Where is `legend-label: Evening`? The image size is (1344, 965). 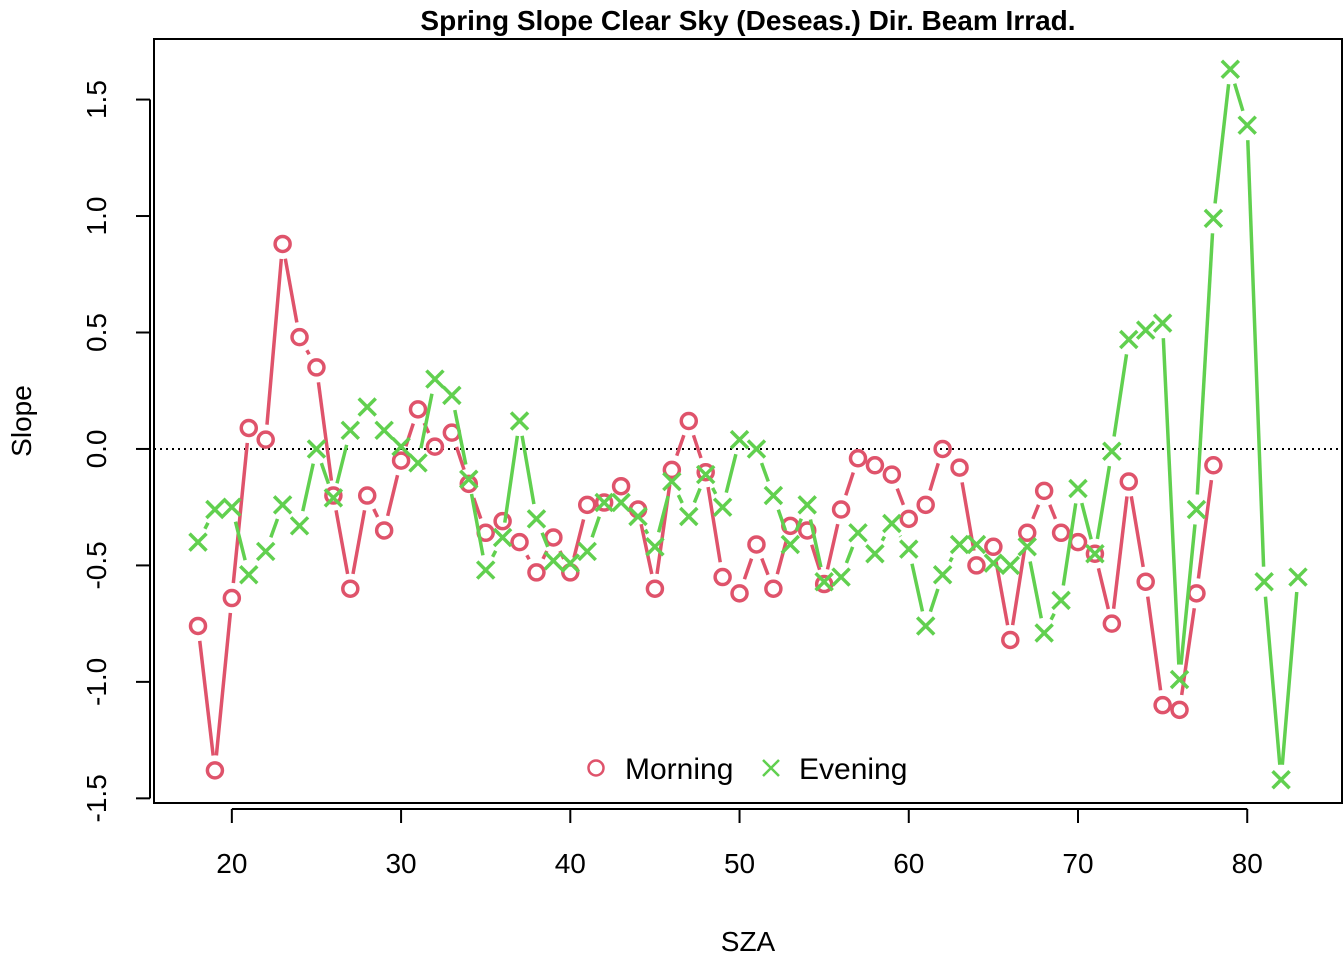 legend-label: Evening is located at coordinates (853, 769).